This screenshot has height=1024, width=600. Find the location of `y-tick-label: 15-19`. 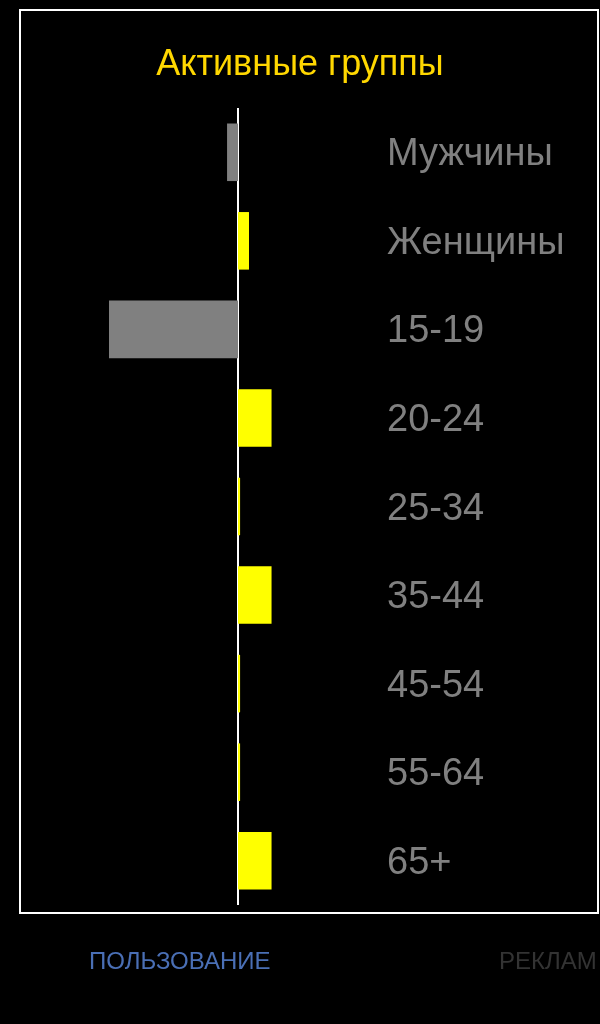

y-tick-label: 15-19 is located at coordinates (436, 329).